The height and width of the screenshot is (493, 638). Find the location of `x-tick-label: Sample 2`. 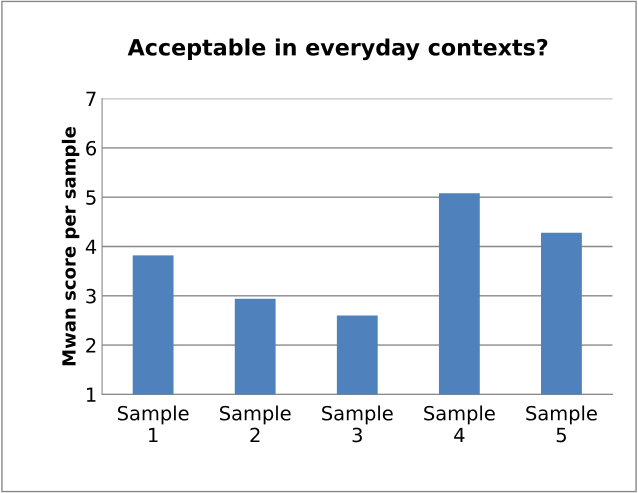

x-tick-label: Sample 2 is located at coordinates (255, 424).